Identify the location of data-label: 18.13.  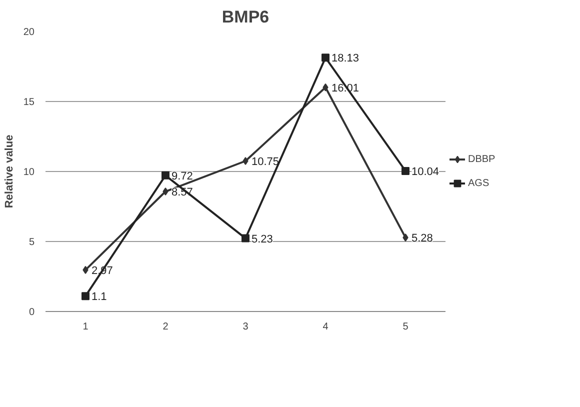
(346, 58).